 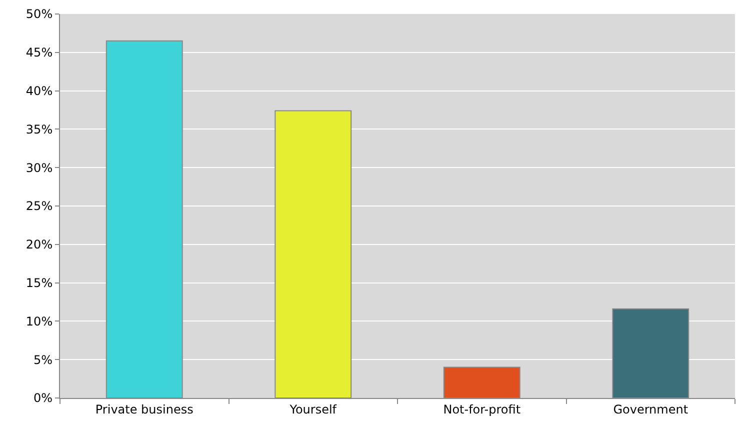 I want to click on y-tick-label: 50%, so click(x=39, y=14).